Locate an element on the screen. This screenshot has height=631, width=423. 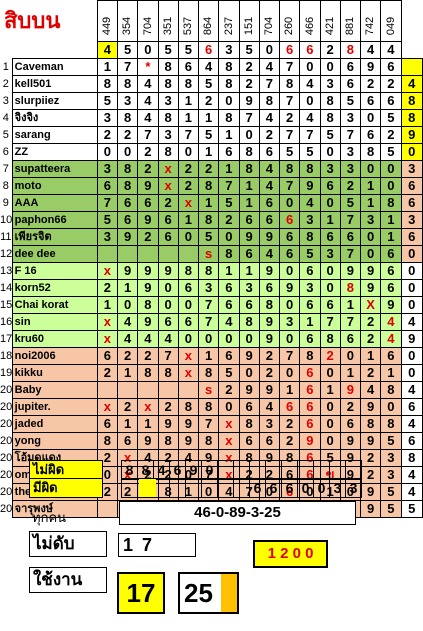
header-number-text: 237 is located at coordinates (228, 26).